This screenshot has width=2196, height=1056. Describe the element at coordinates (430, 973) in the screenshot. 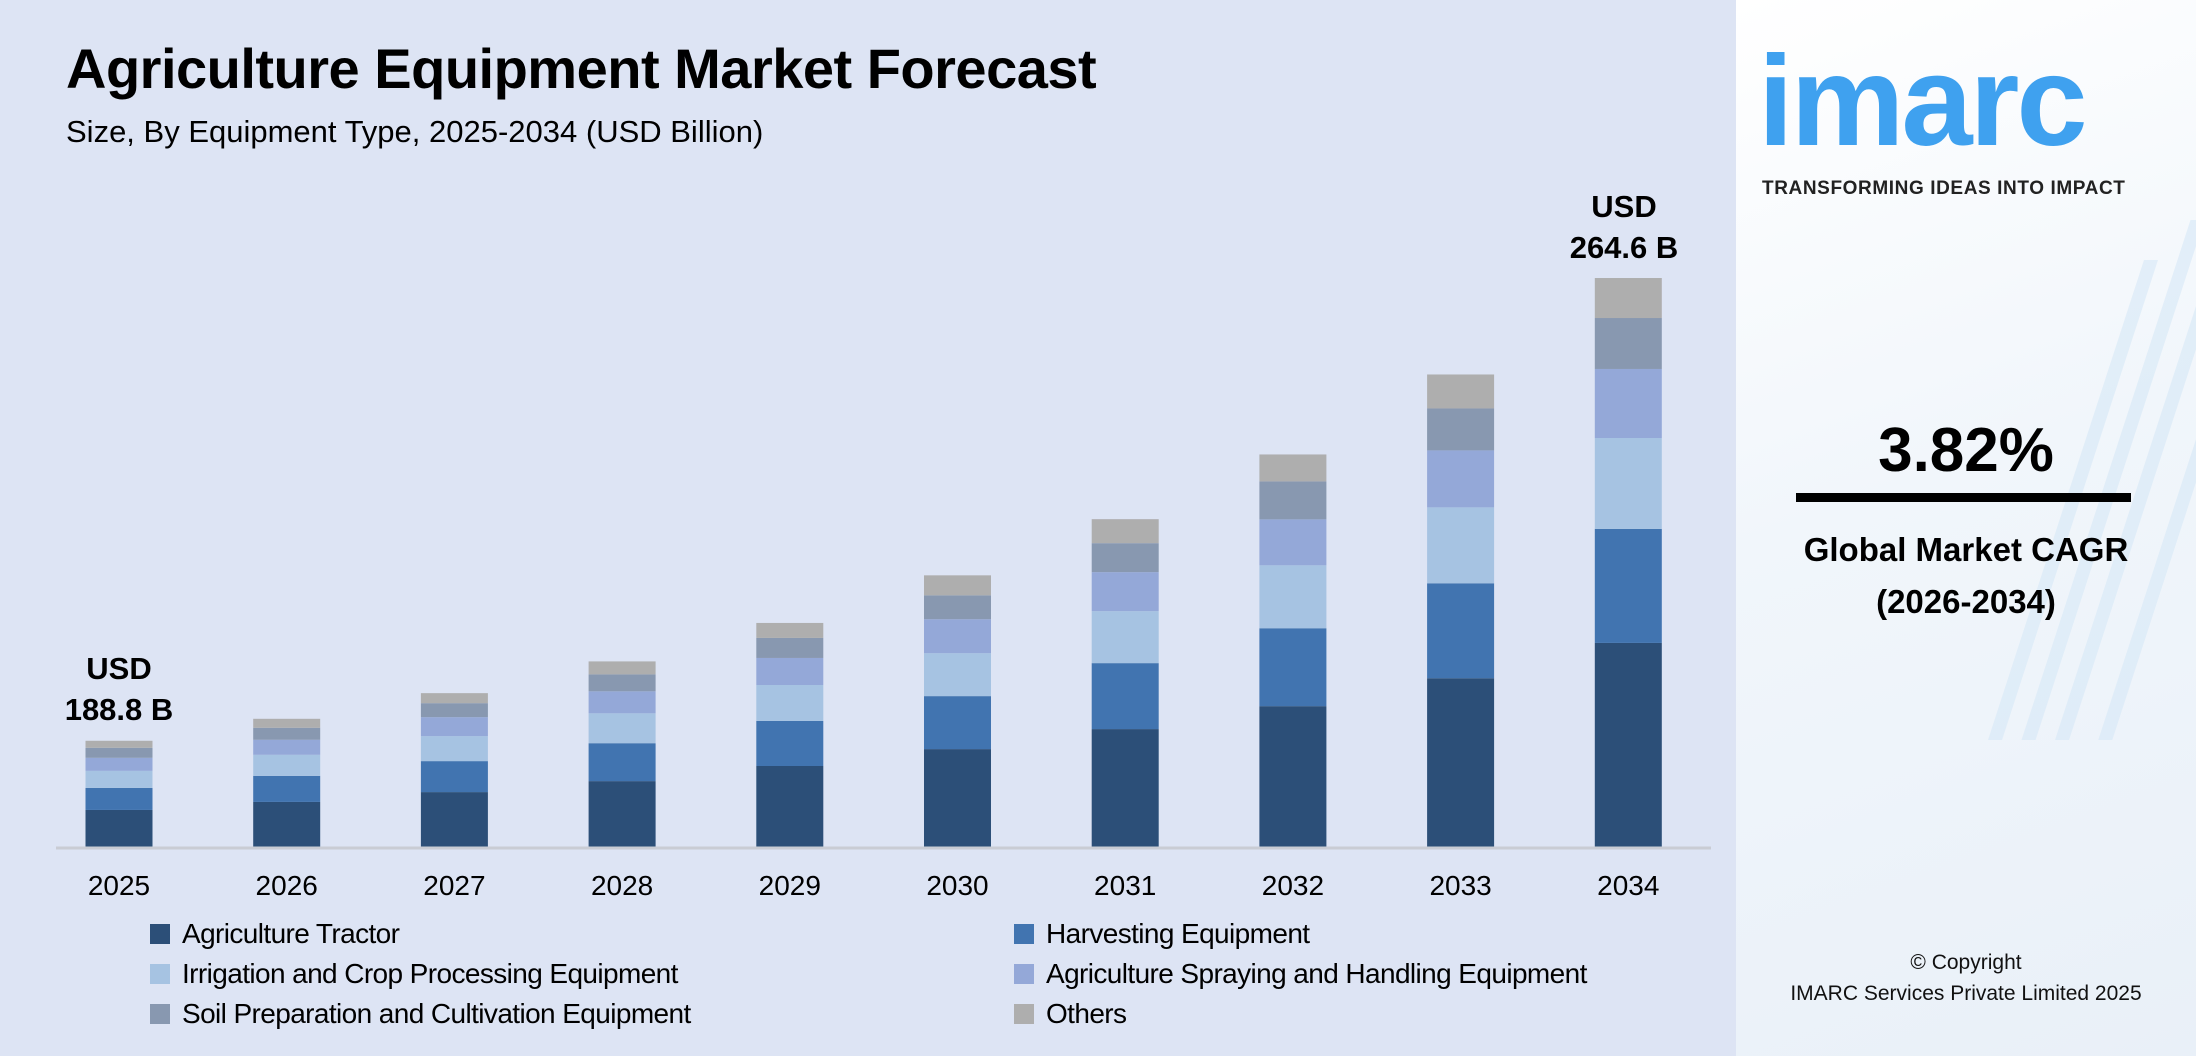

I see `legend-label: Irrigation and Crop Processing Equipment` at that location.